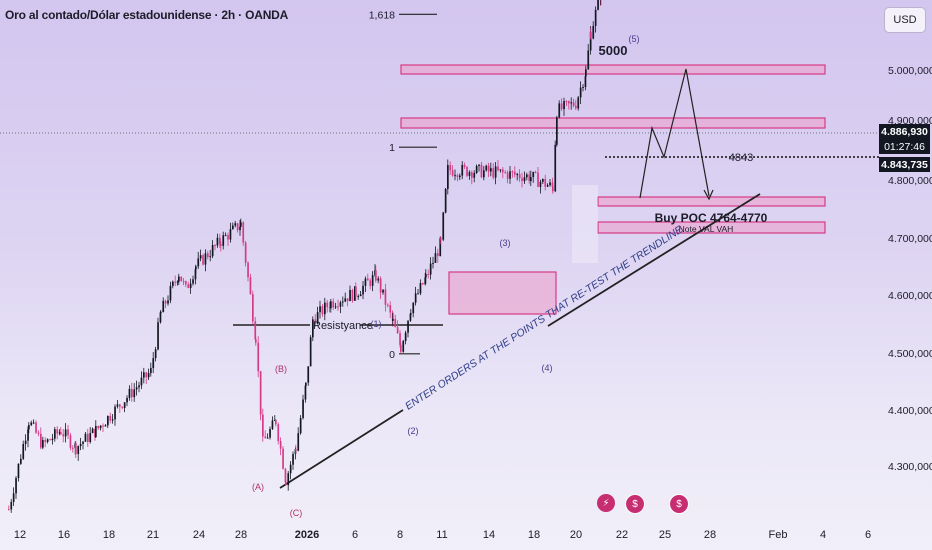  I want to click on poc-zone, so click(711, 201).